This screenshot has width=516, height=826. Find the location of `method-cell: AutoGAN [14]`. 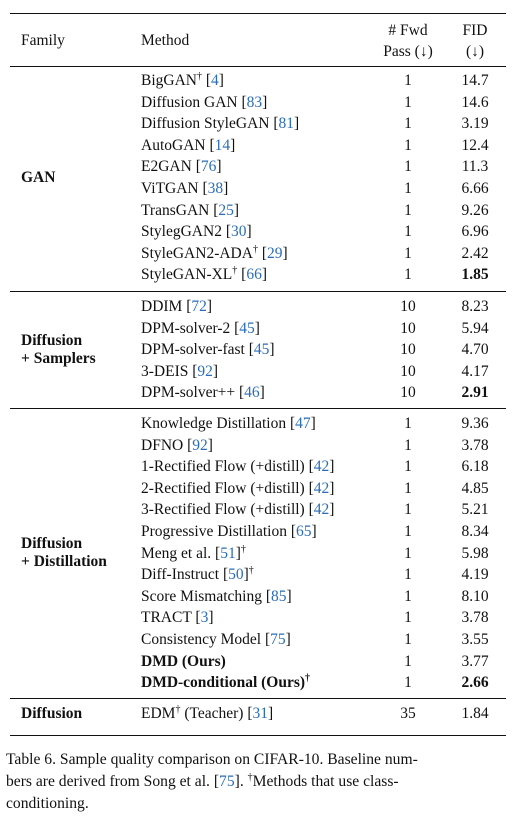

method-cell: AutoGAN [14] is located at coordinates (188, 145).